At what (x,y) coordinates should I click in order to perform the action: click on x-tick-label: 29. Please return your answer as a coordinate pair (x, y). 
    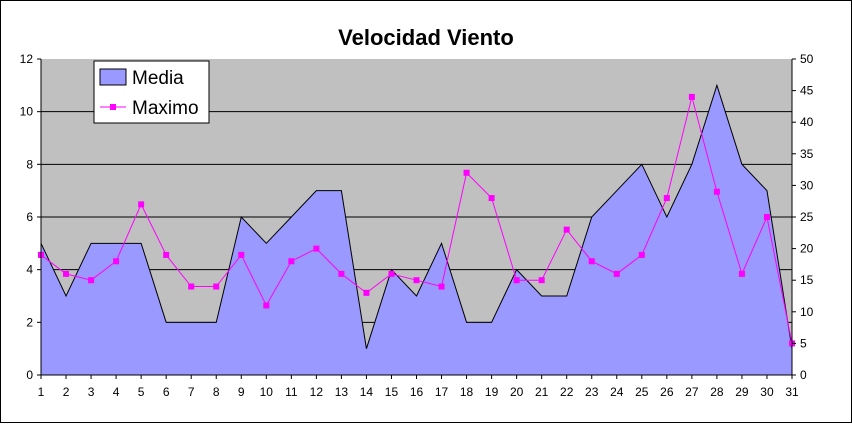
    Looking at the image, I should click on (742, 392).